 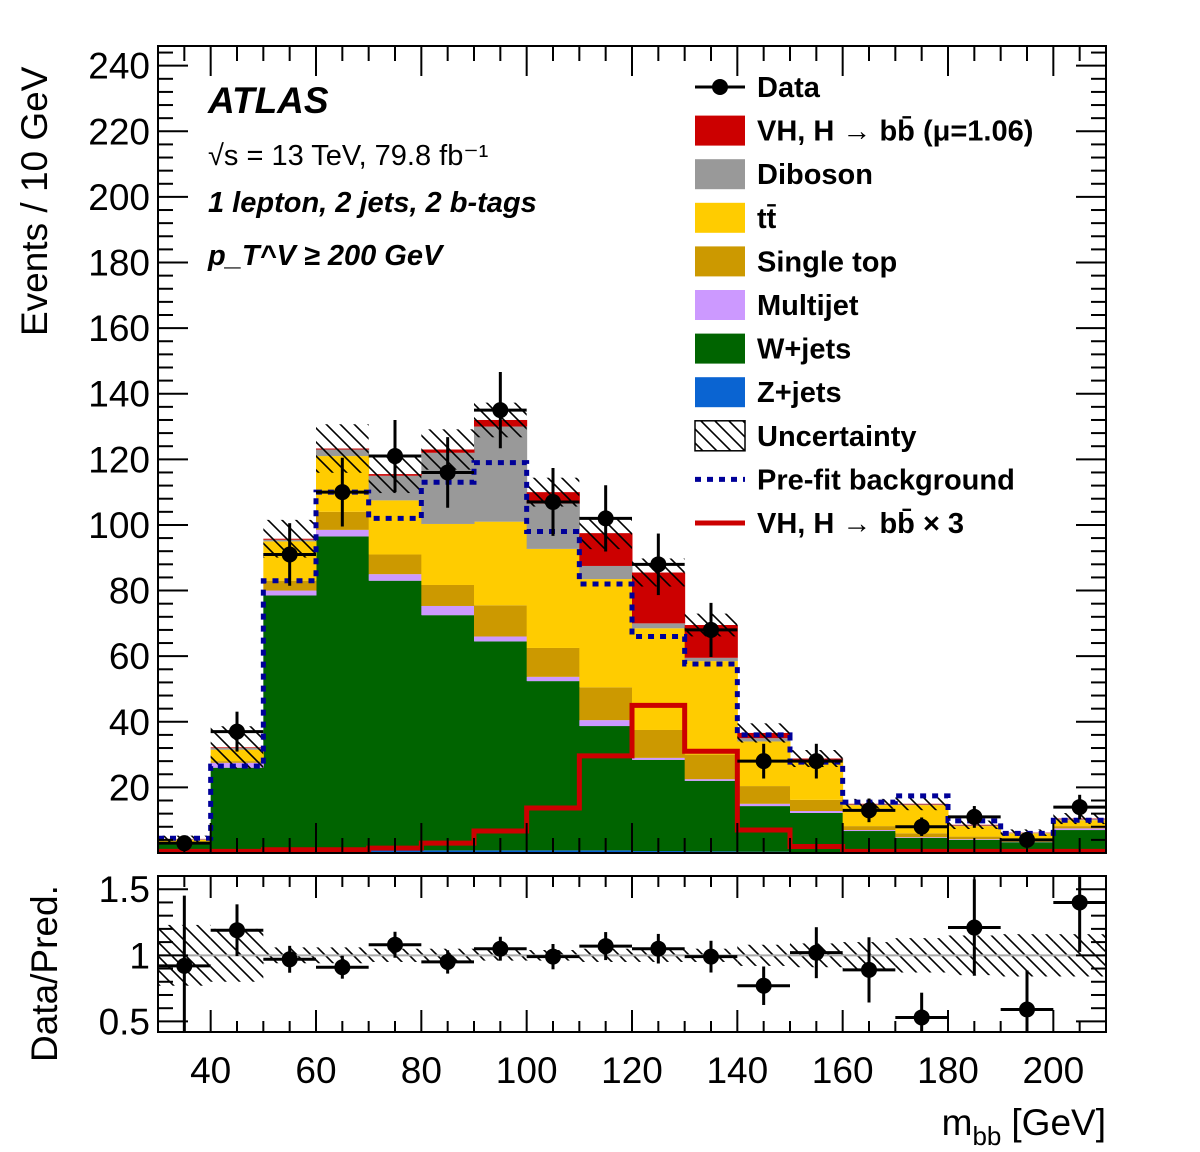 What do you see at coordinates (44, 973) in the screenshot?
I see `ratio-y-axis-label: Data/Pred.` at bounding box center [44, 973].